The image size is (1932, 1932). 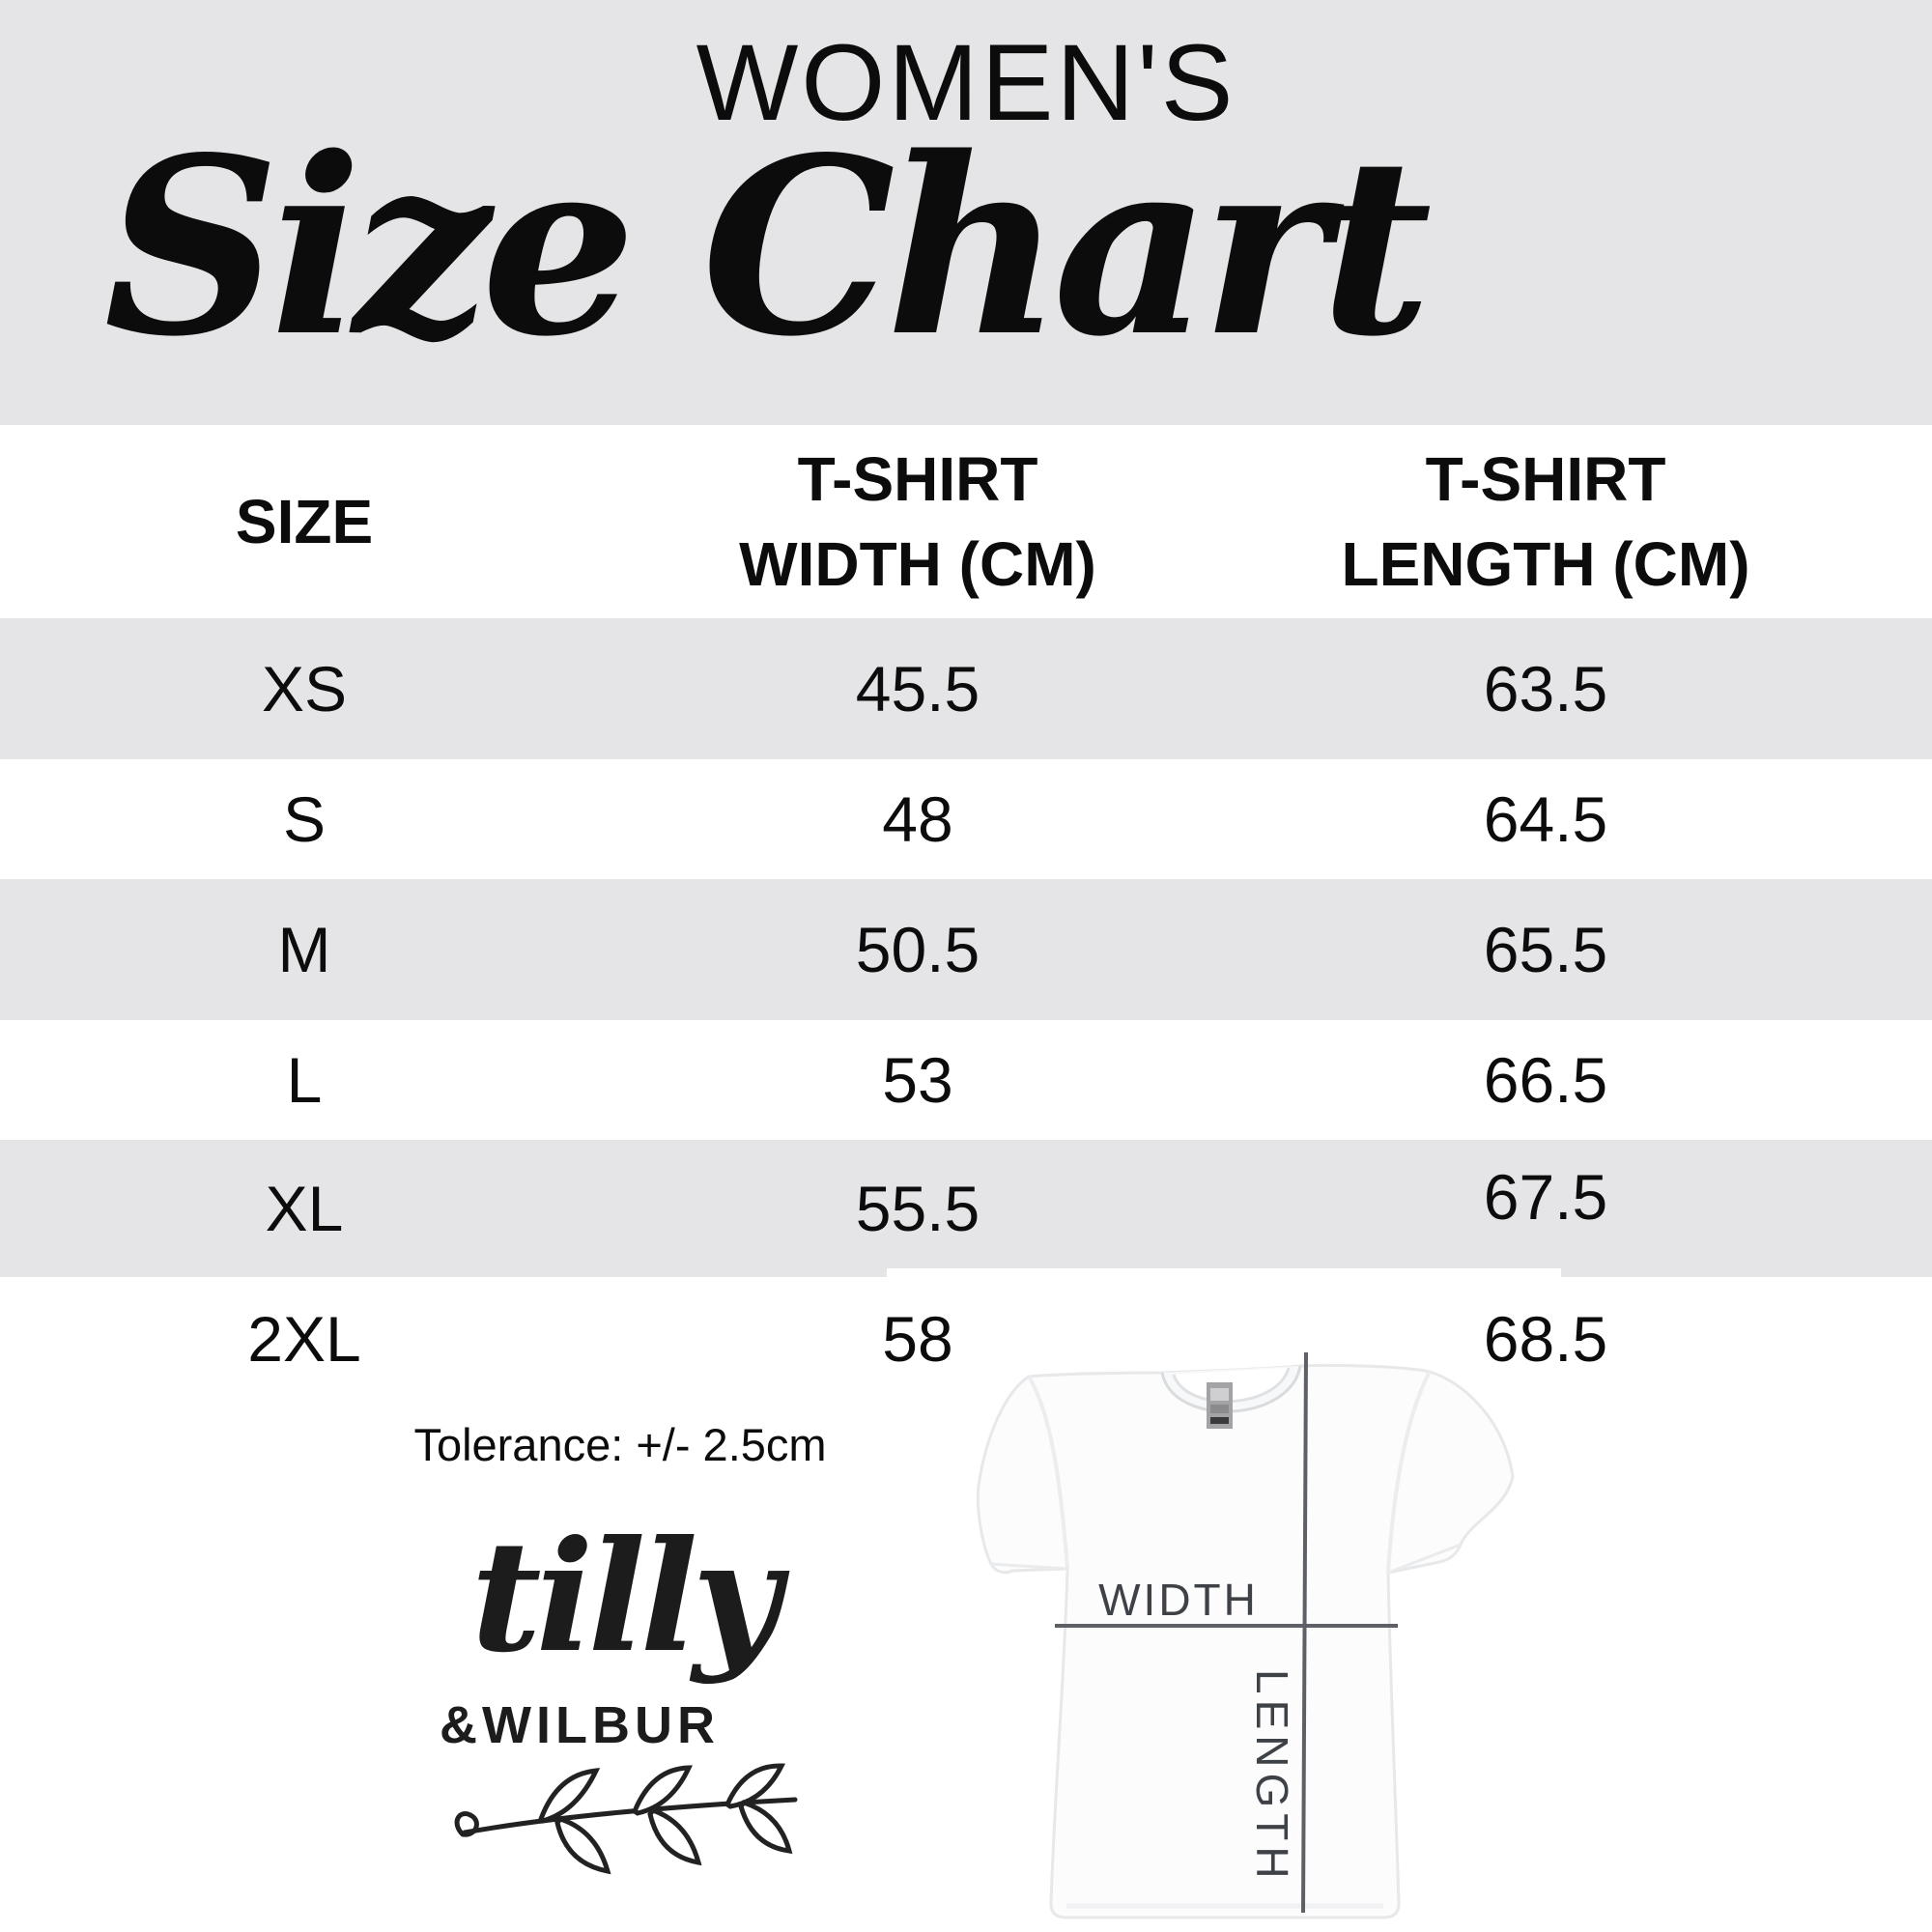 I want to click on width-value: 48, so click(x=917, y=819).